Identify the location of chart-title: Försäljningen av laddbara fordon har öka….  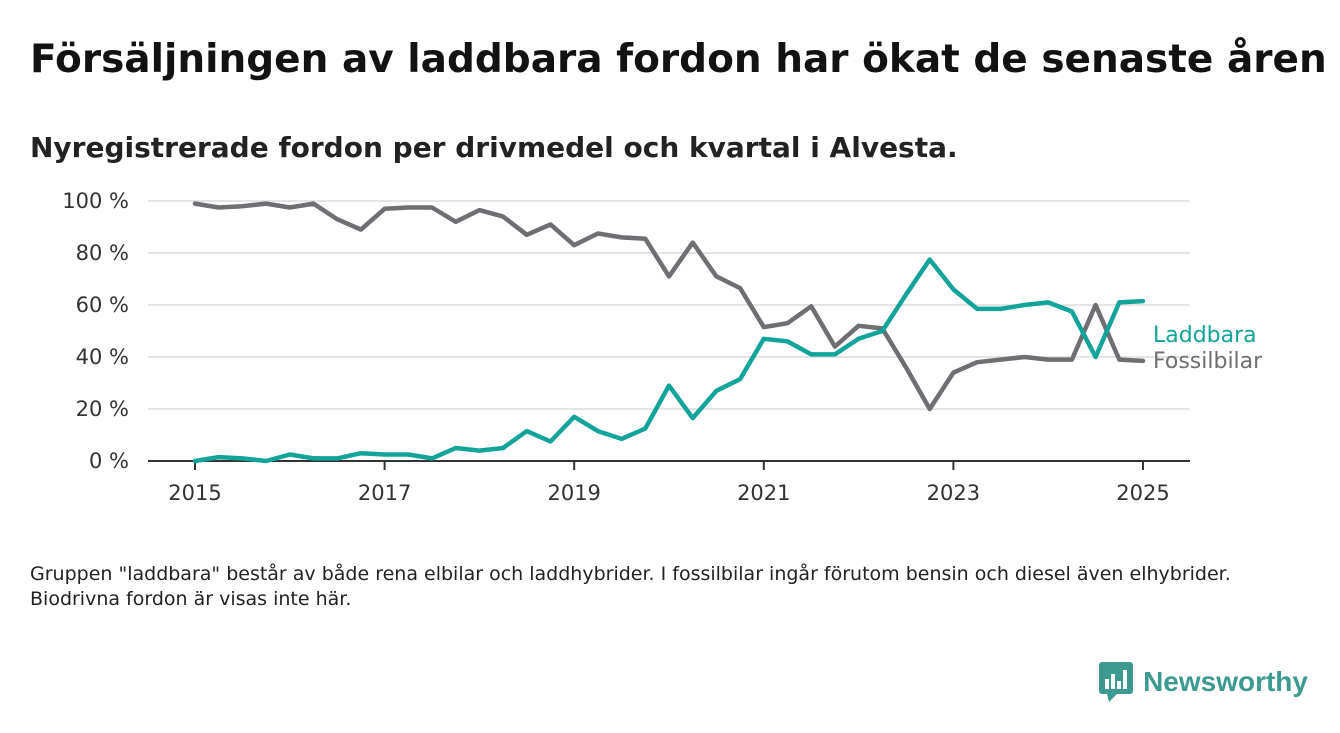
(678, 59).